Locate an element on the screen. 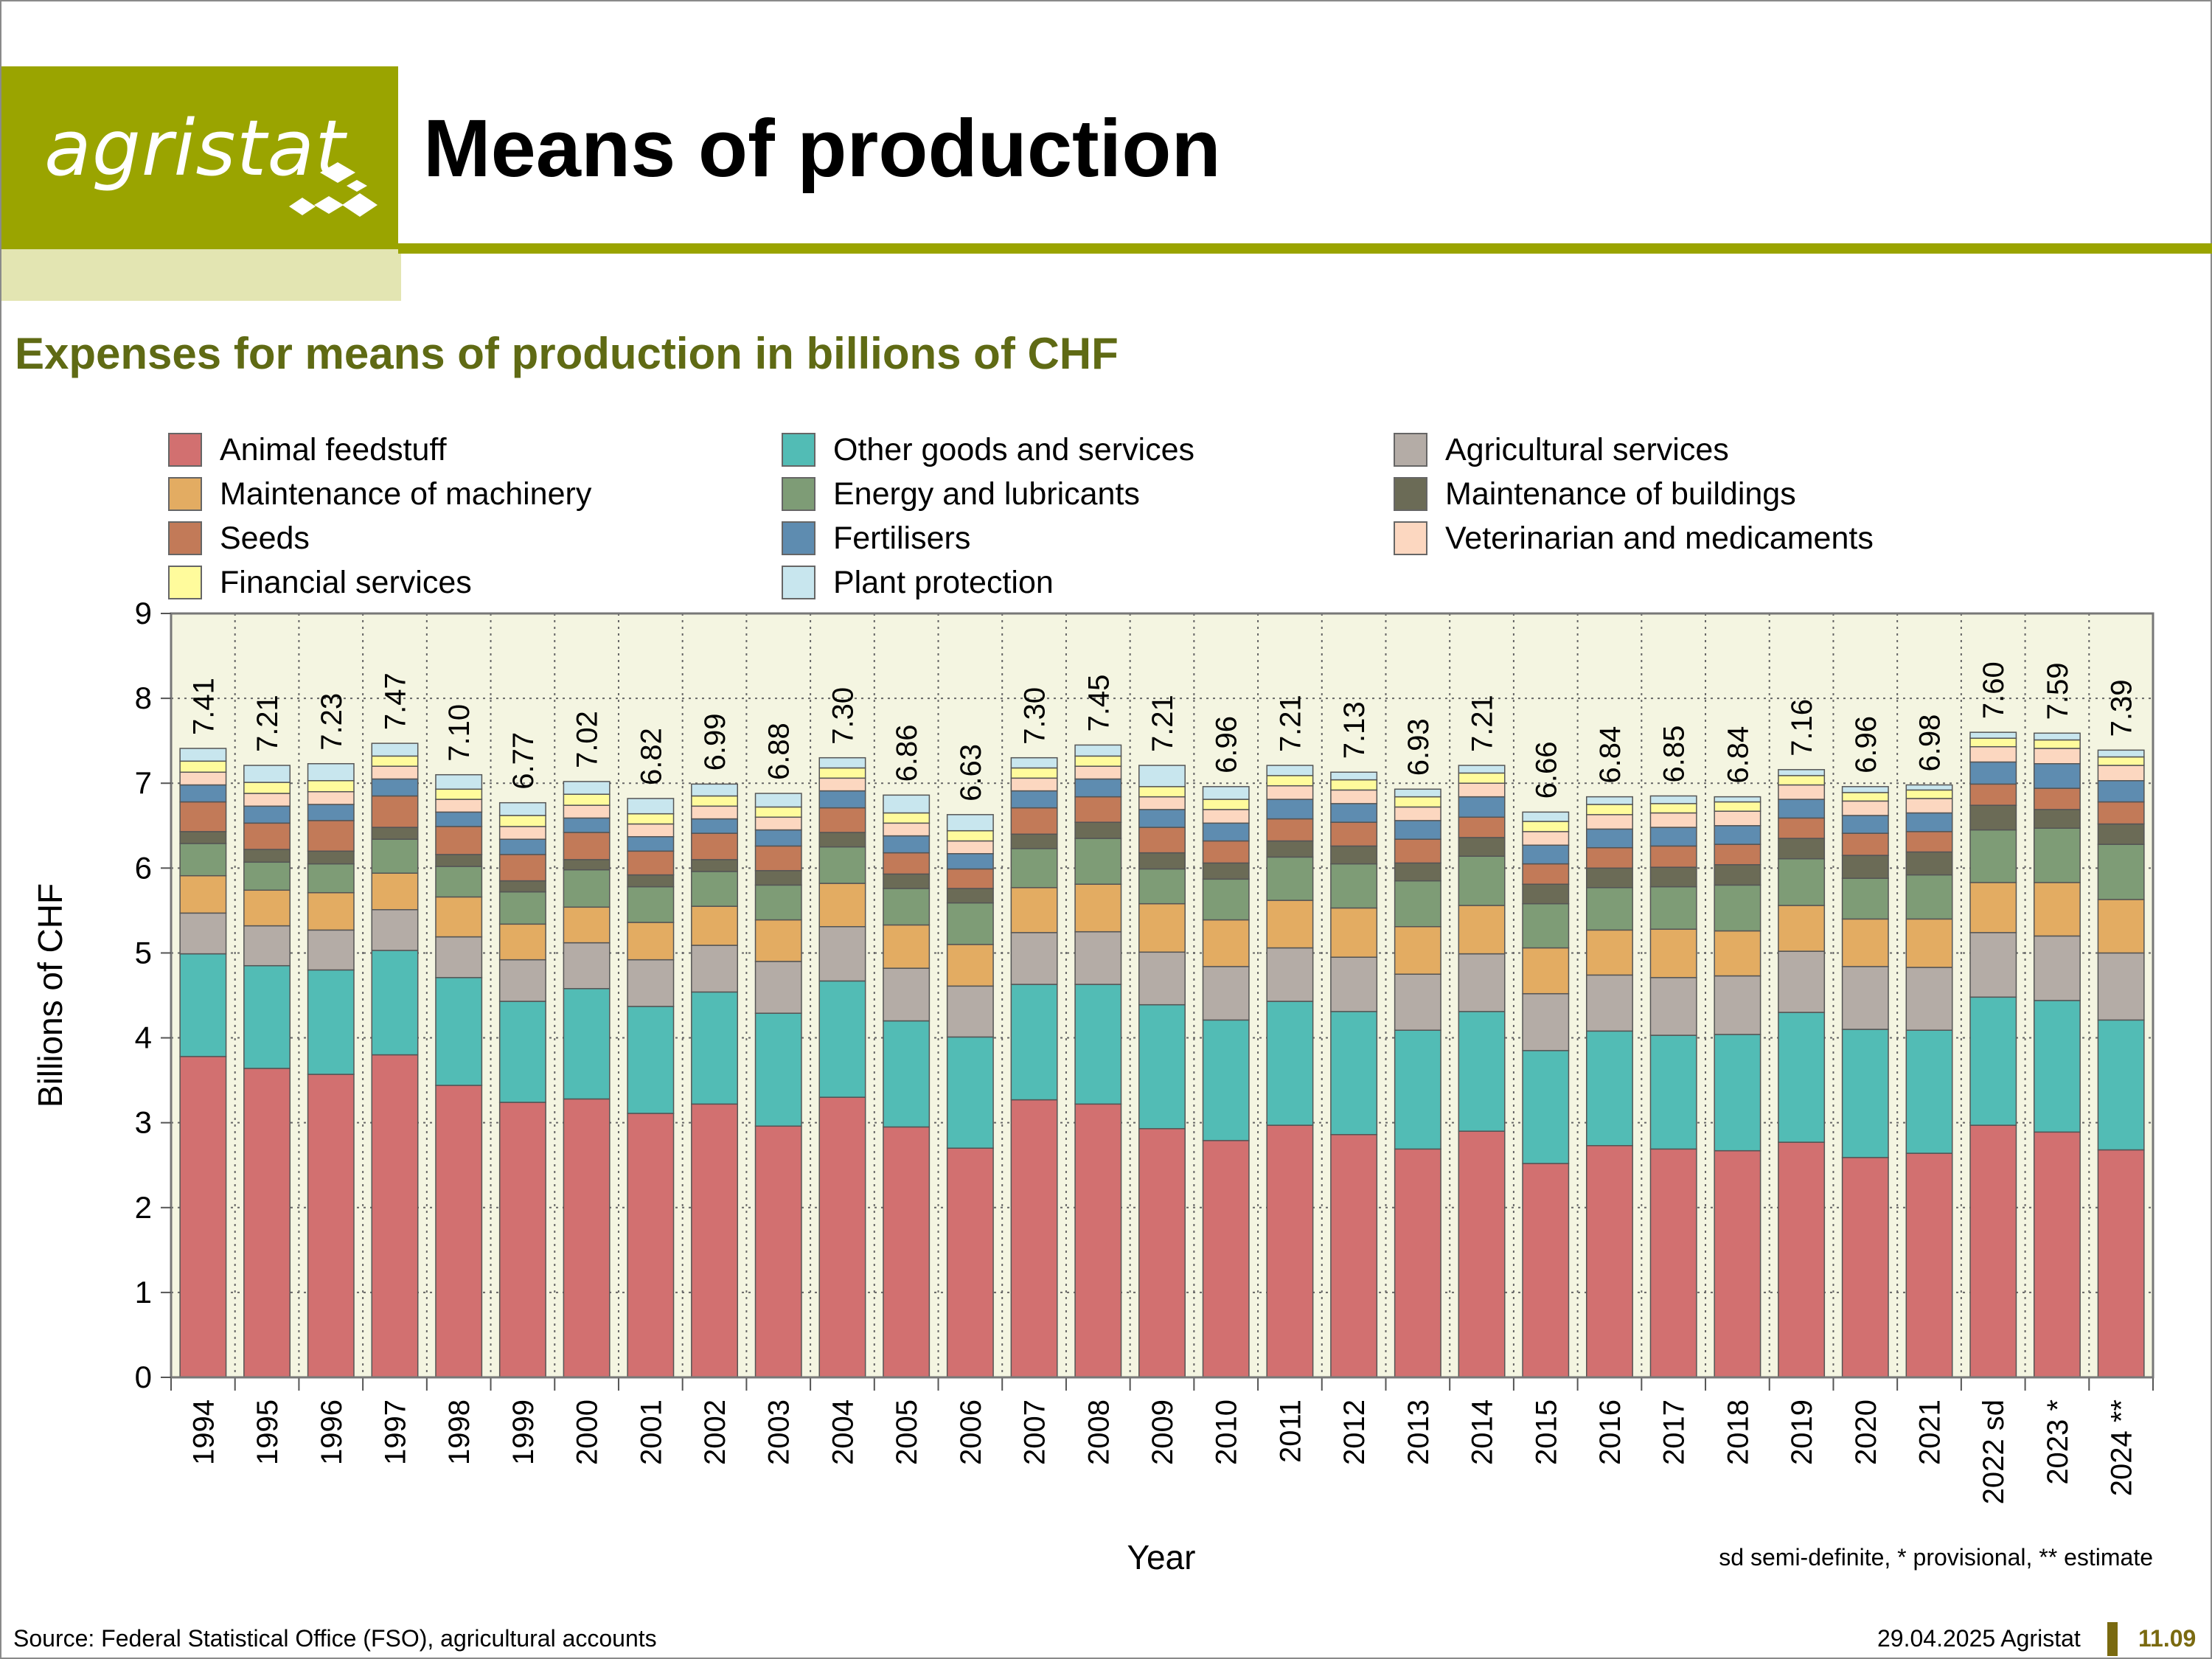 The image size is (2212, 1659). legend-label: Maintenance of machinery is located at coordinates (406, 494).